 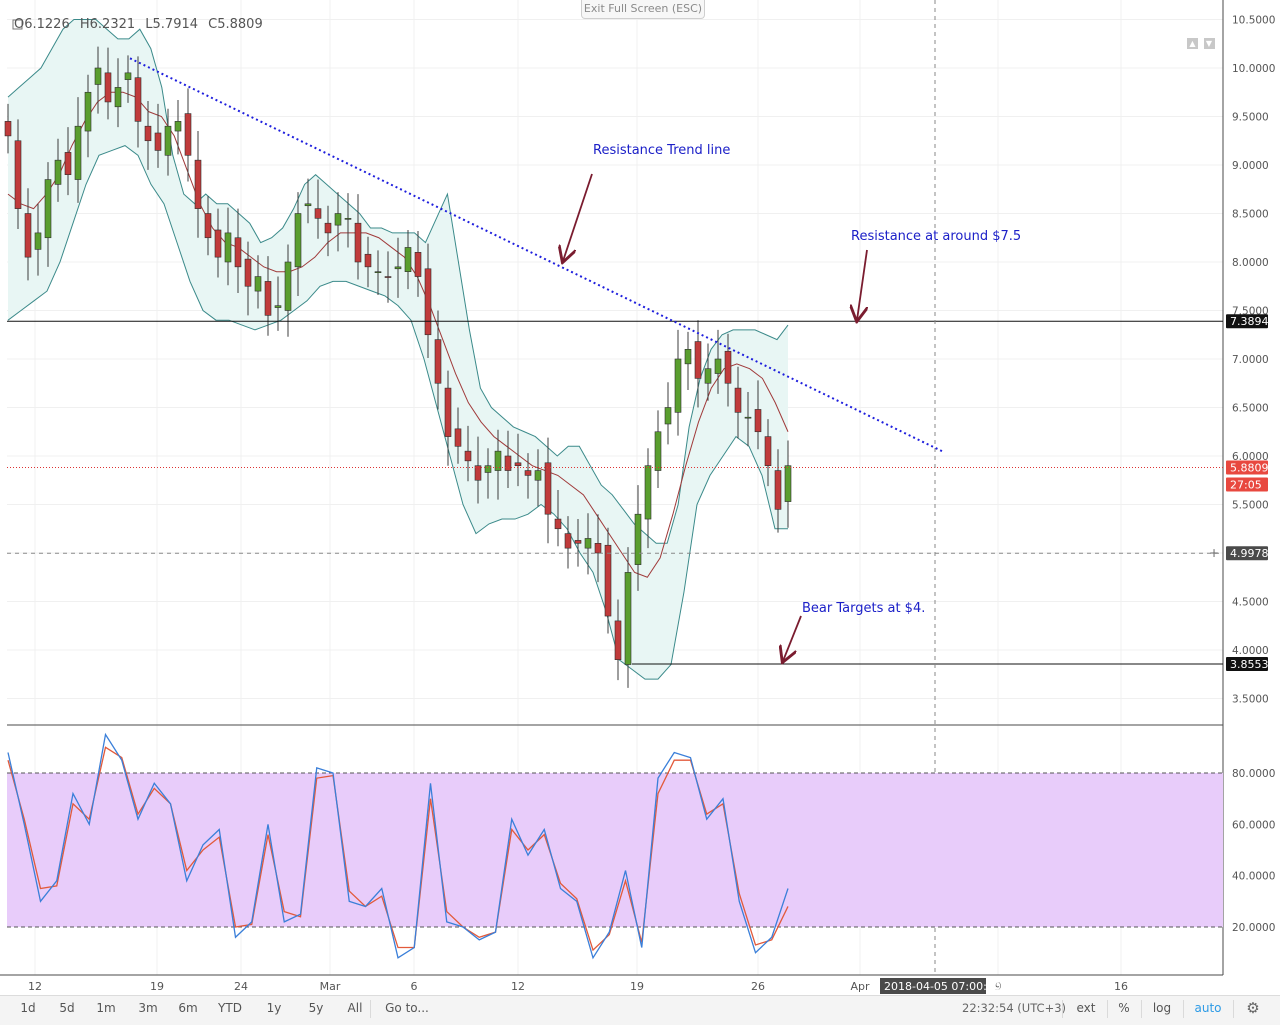 What do you see at coordinates (230, 1008) in the screenshot?
I see `range-button-ytd: YTD` at bounding box center [230, 1008].